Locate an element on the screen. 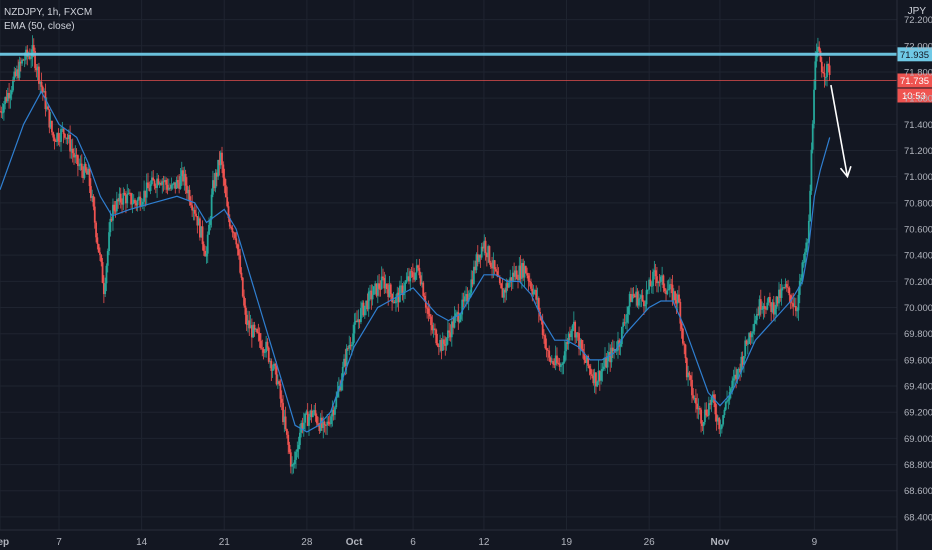  resistance-price-value: 71.935 is located at coordinates (914, 55).